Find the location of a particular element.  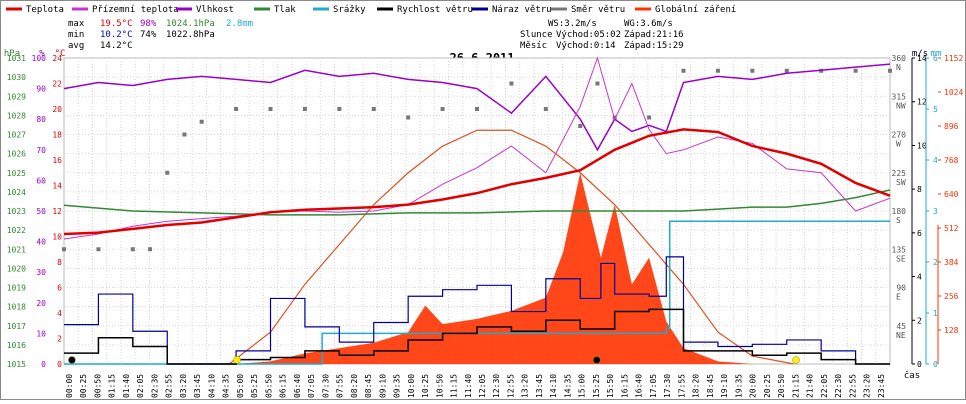

tick-celsius: 22 is located at coordinates (57, 84).